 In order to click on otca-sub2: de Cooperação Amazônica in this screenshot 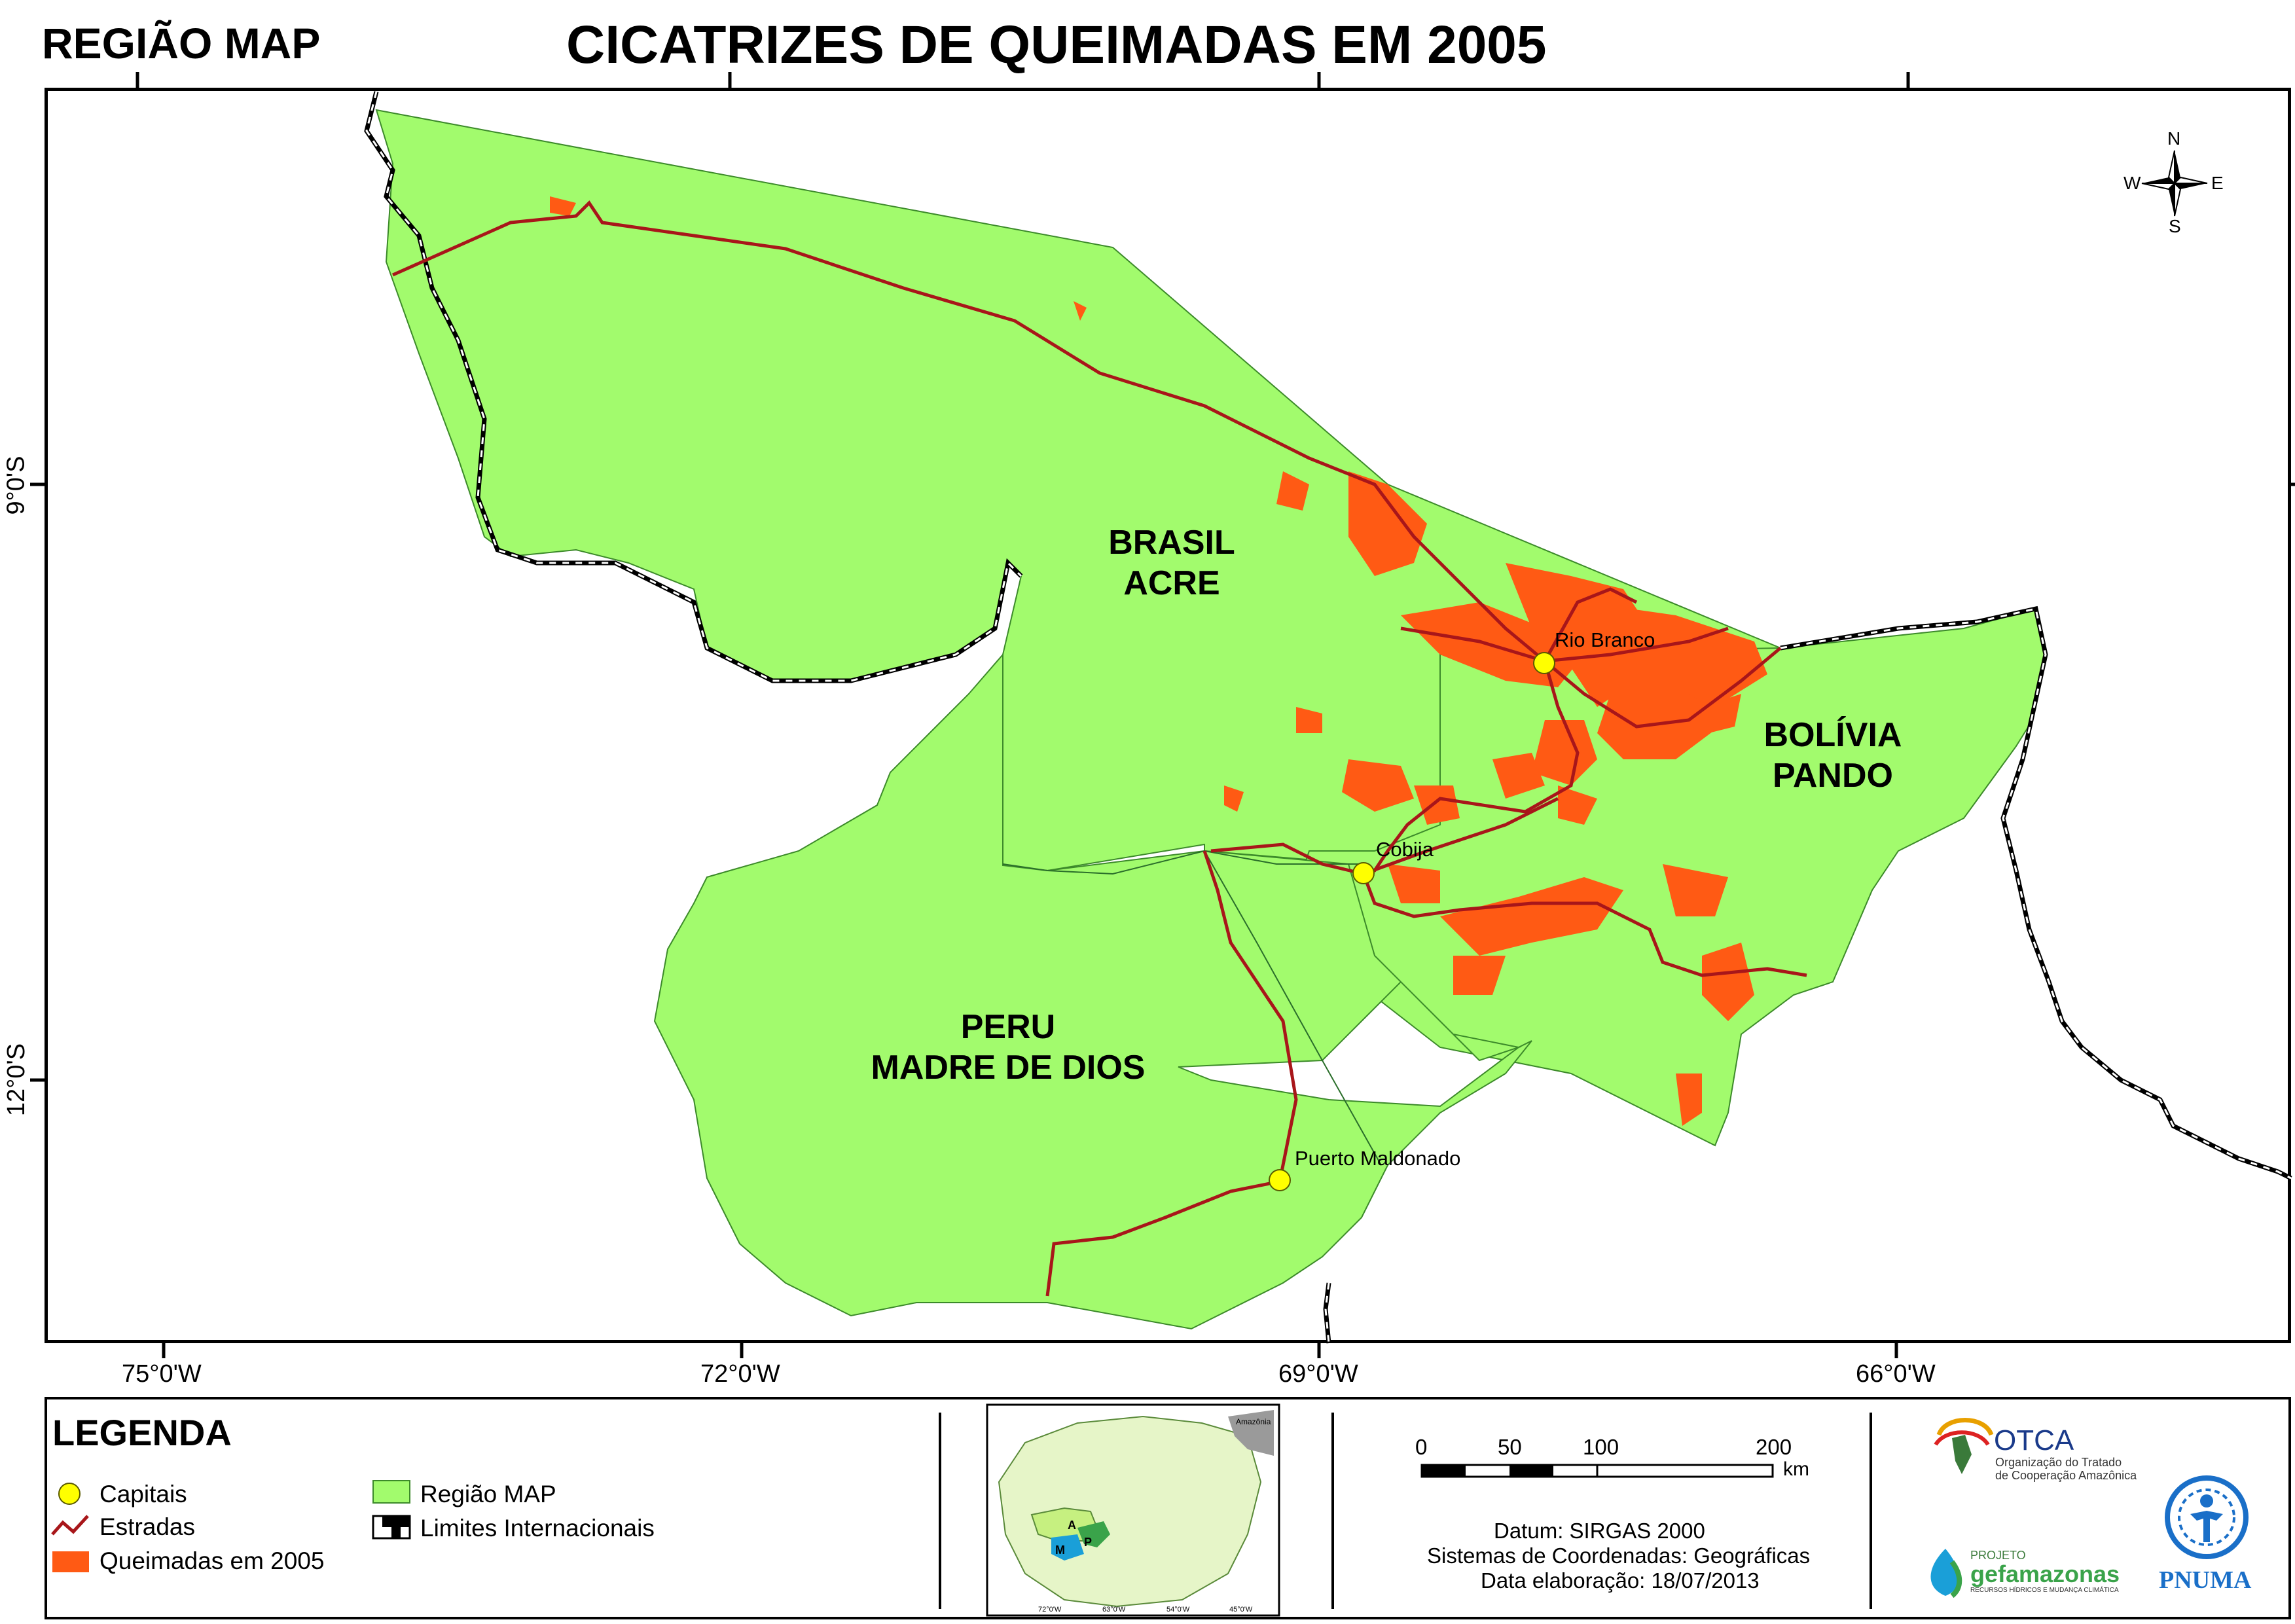, I will do `click(2066, 1475)`.